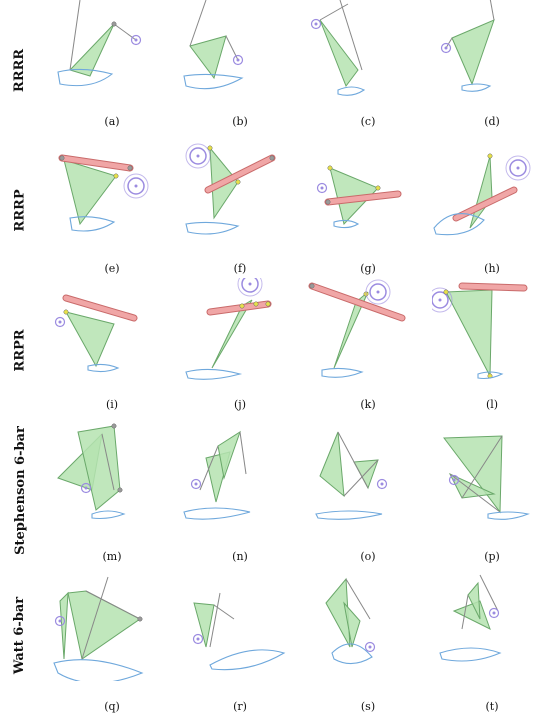 The width and height of the screenshot is (550, 720). Describe the element at coordinates (368, 404) in the screenshot. I see `panel-caption: (k)` at that location.